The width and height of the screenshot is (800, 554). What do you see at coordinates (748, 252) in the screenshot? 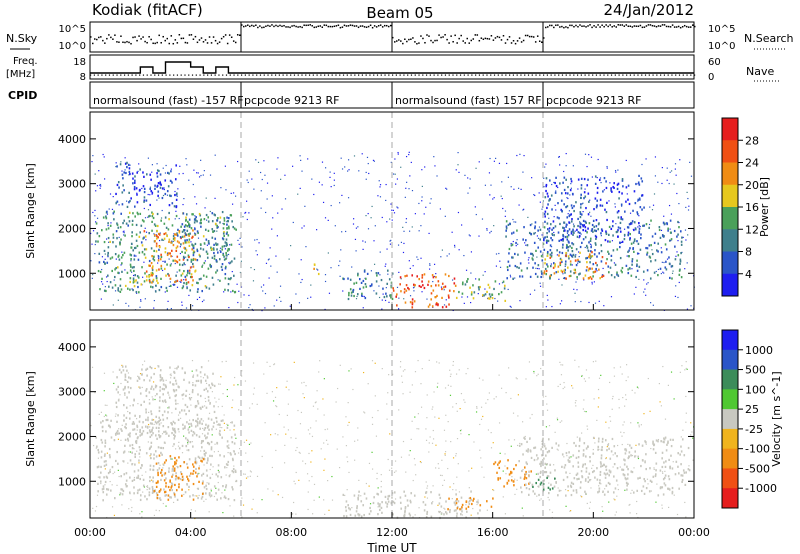
I see `colorbar-tick-label: 8` at bounding box center [748, 252].